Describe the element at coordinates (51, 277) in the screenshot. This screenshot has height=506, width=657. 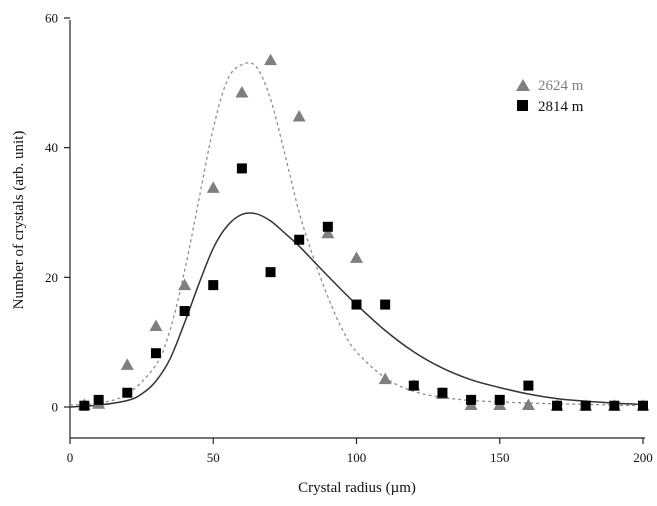
I see `y-tick-label: 20` at that location.